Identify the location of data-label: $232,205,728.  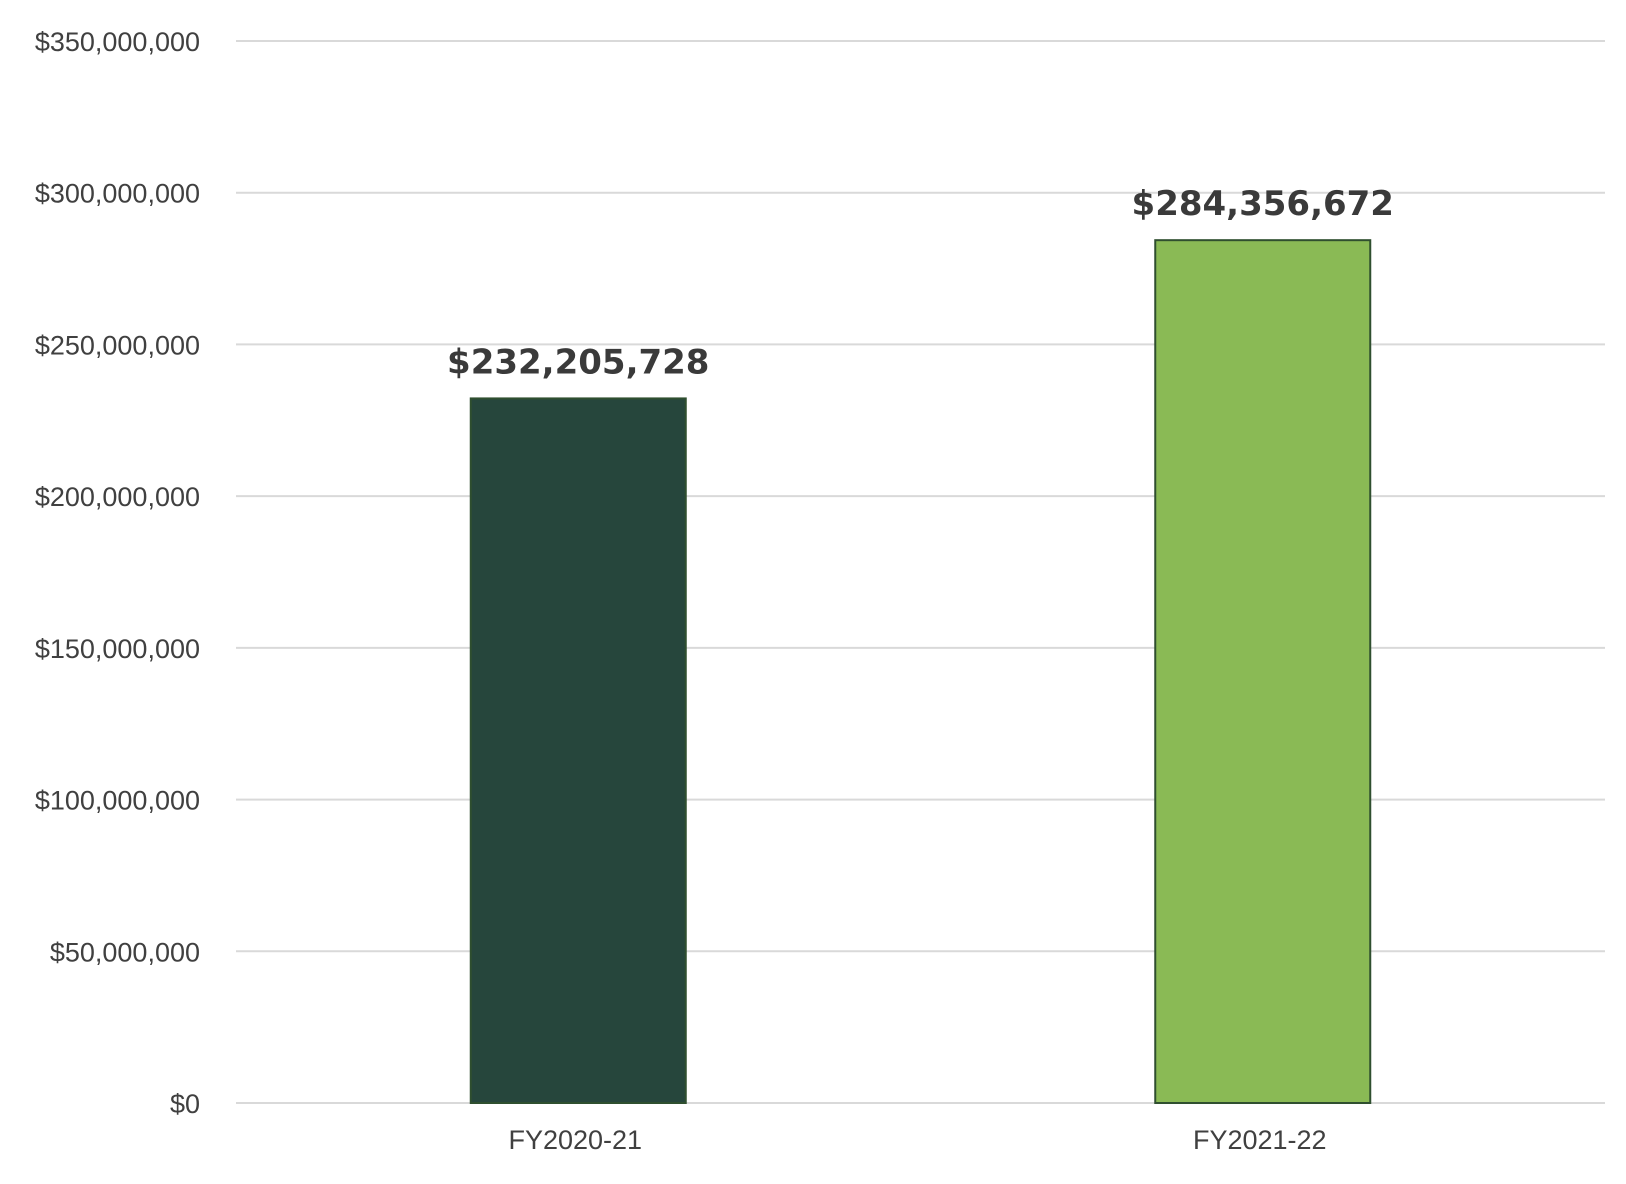
(578, 362).